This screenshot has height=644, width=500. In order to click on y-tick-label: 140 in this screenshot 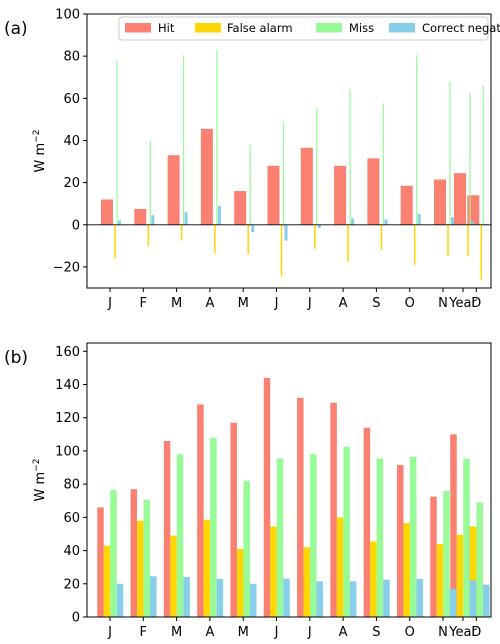, I will do `click(67, 385)`.